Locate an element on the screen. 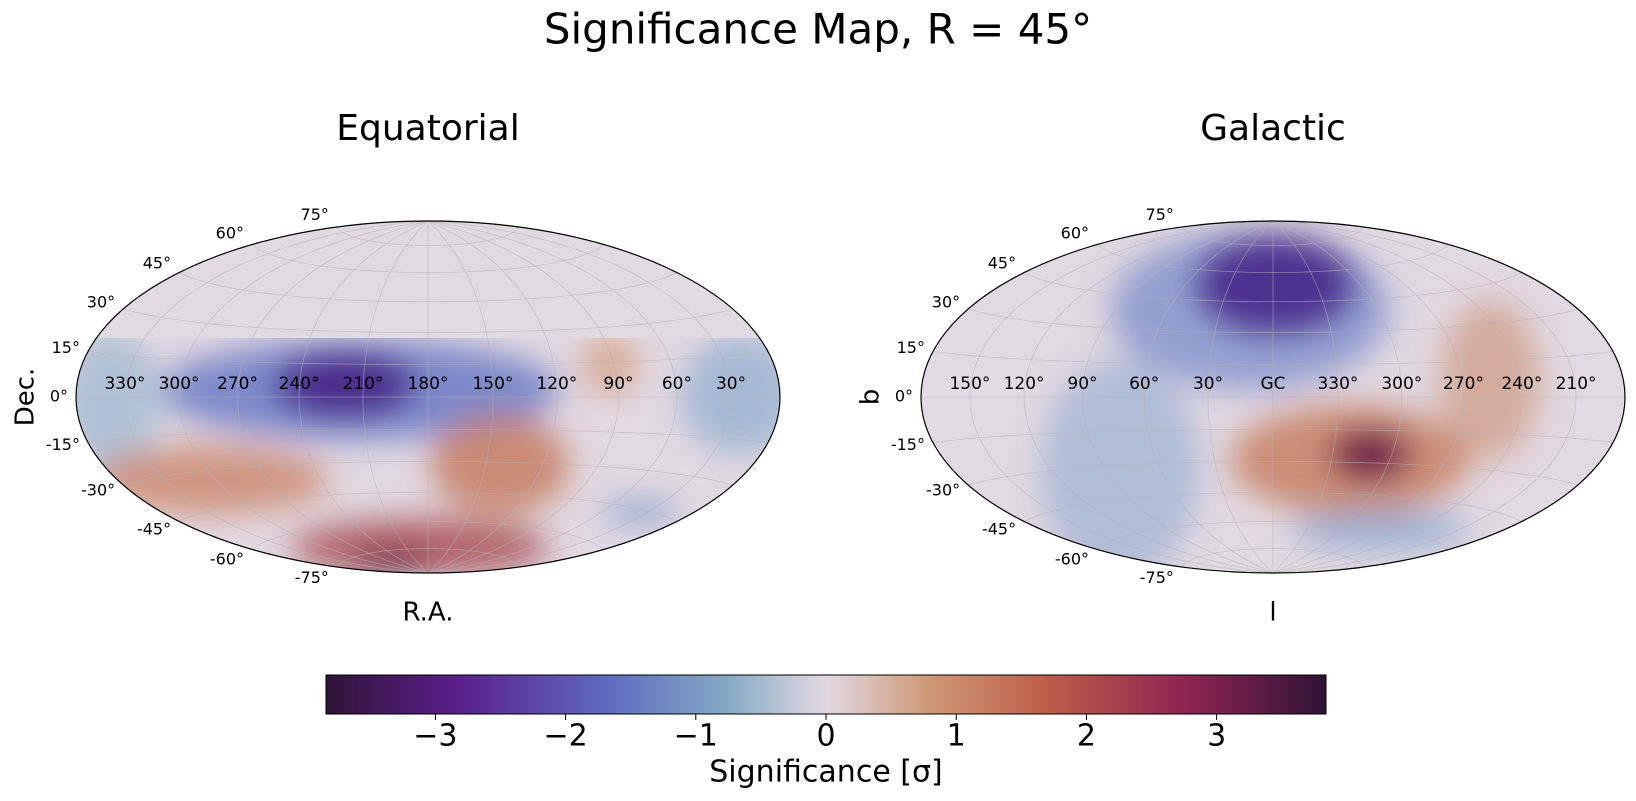 This screenshot has height=801, width=1636. colorbar-label: Significance [σ] is located at coordinates (825, 772).